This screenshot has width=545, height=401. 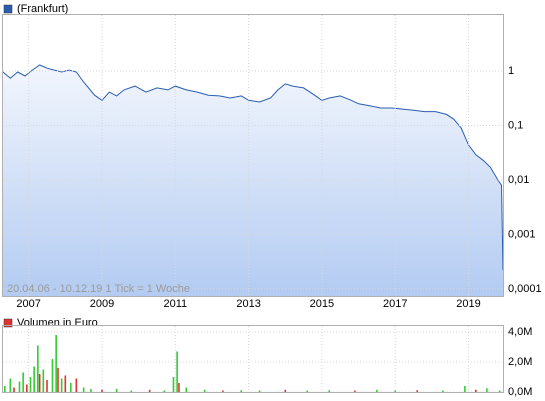 I want to click on y-tick-label: 1, so click(x=511, y=71).